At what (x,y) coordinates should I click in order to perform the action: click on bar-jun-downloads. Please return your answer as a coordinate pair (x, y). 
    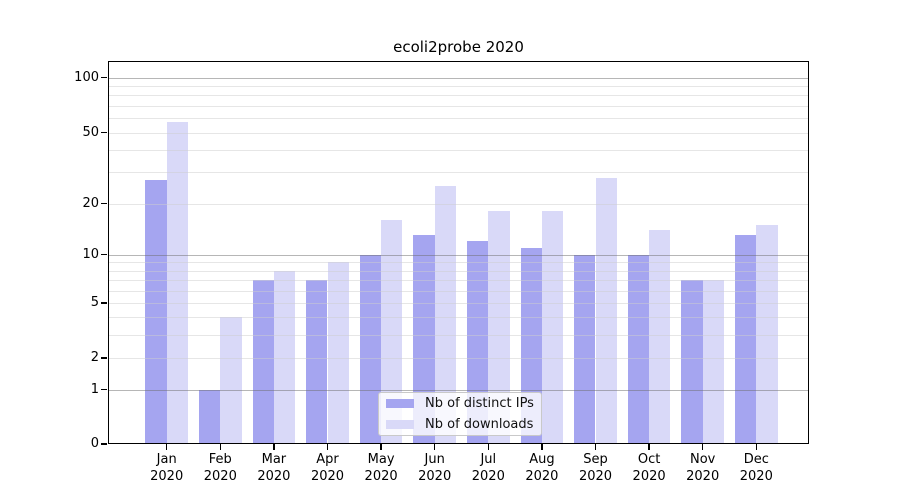
    Looking at the image, I should click on (445, 315).